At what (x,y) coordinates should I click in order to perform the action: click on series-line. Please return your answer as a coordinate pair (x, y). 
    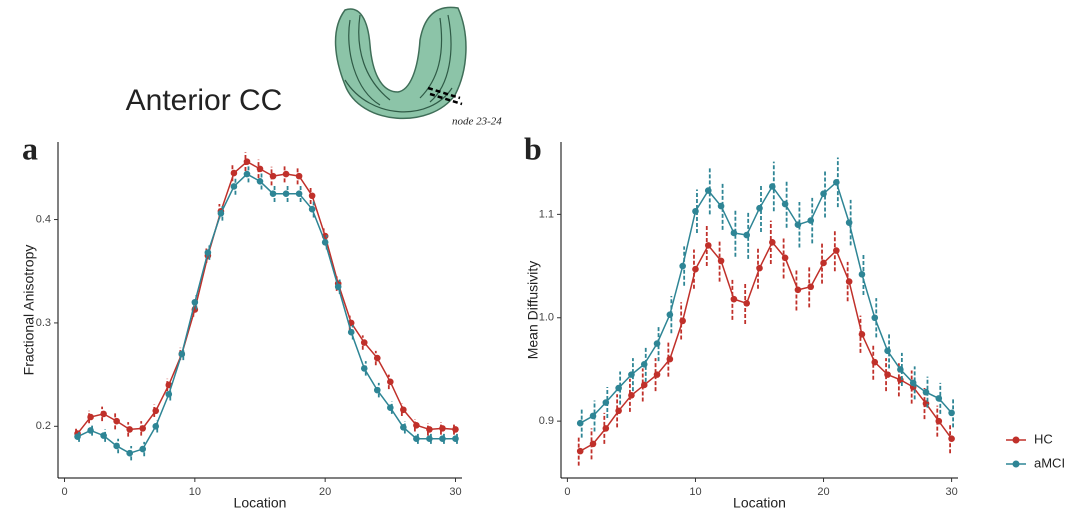
    Looking at the image, I should click on (766, 346).